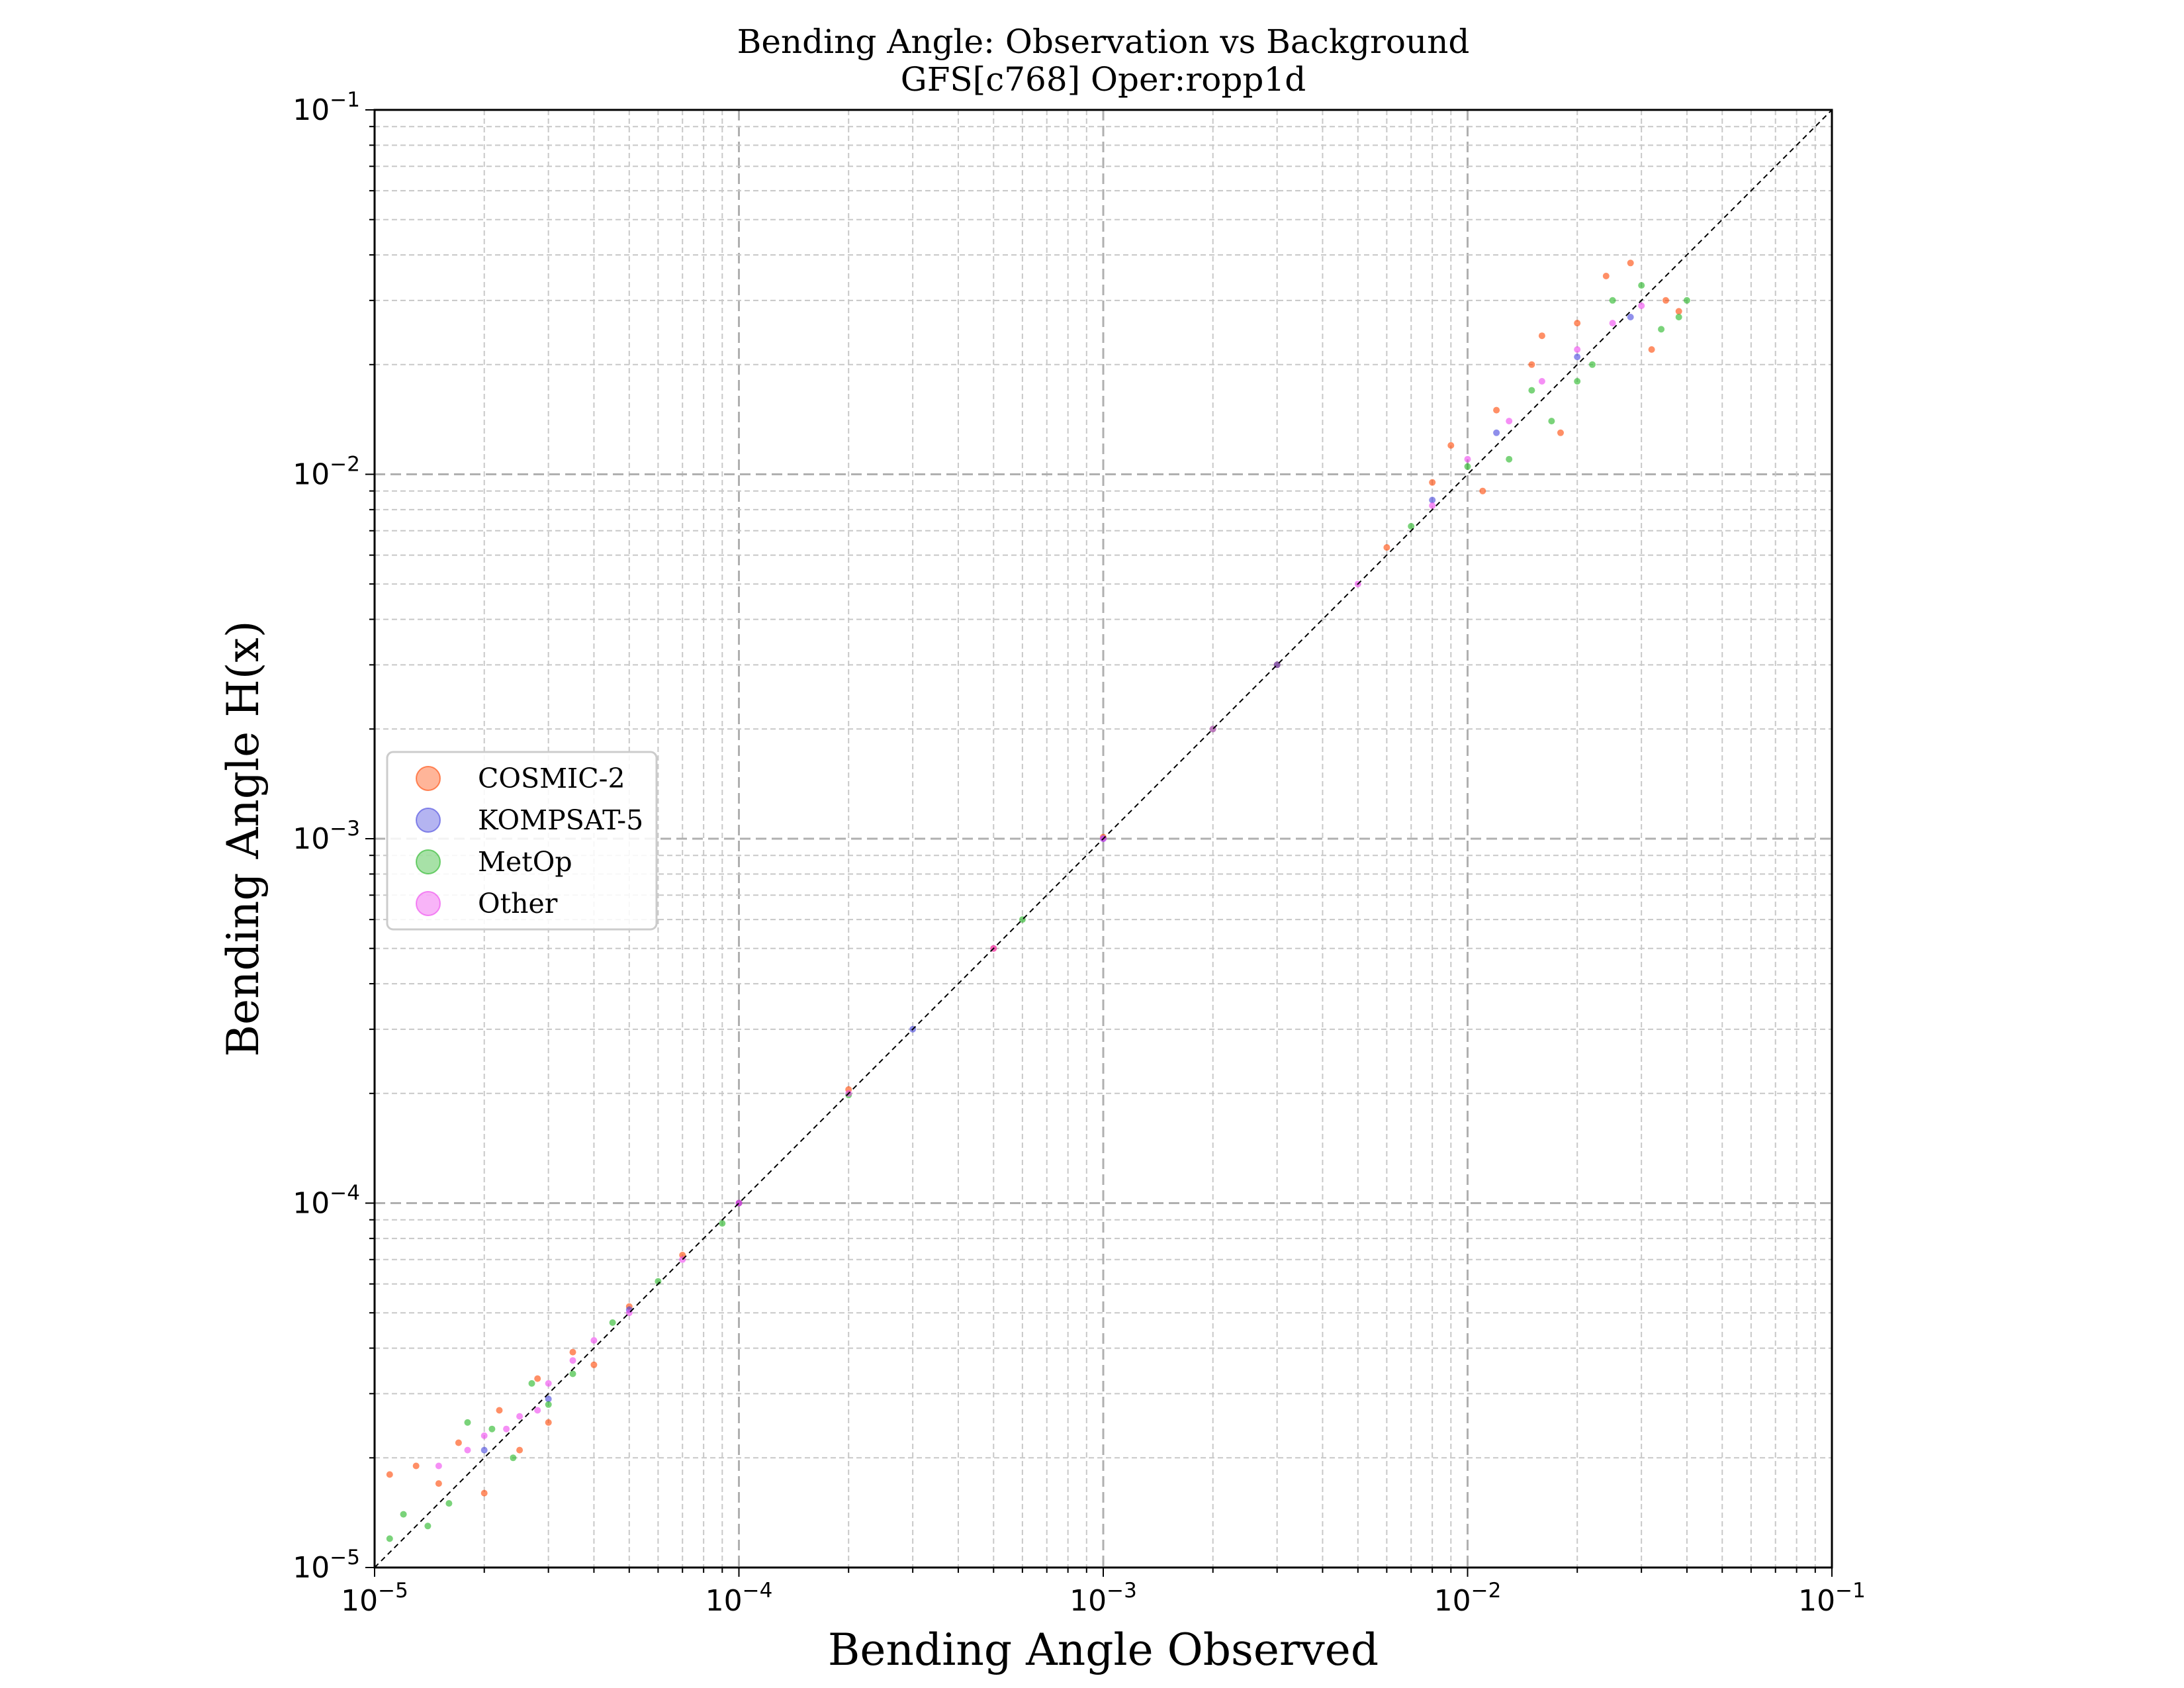  What do you see at coordinates (1103, 79) in the screenshot?
I see `chart-subtitle: GFS[c768] Oper:ropp1d` at bounding box center [1103, 79].